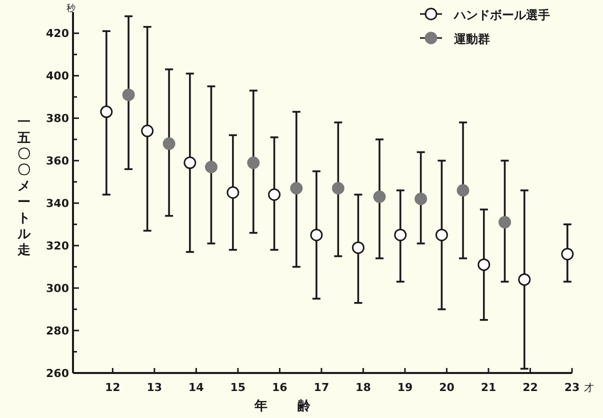 The width and height of the screenshot is (603, 418). What do you see at coordinates (58, 373) in the screenshot?
I see `y-tick-label: 260` at bounding box center [58, 373].